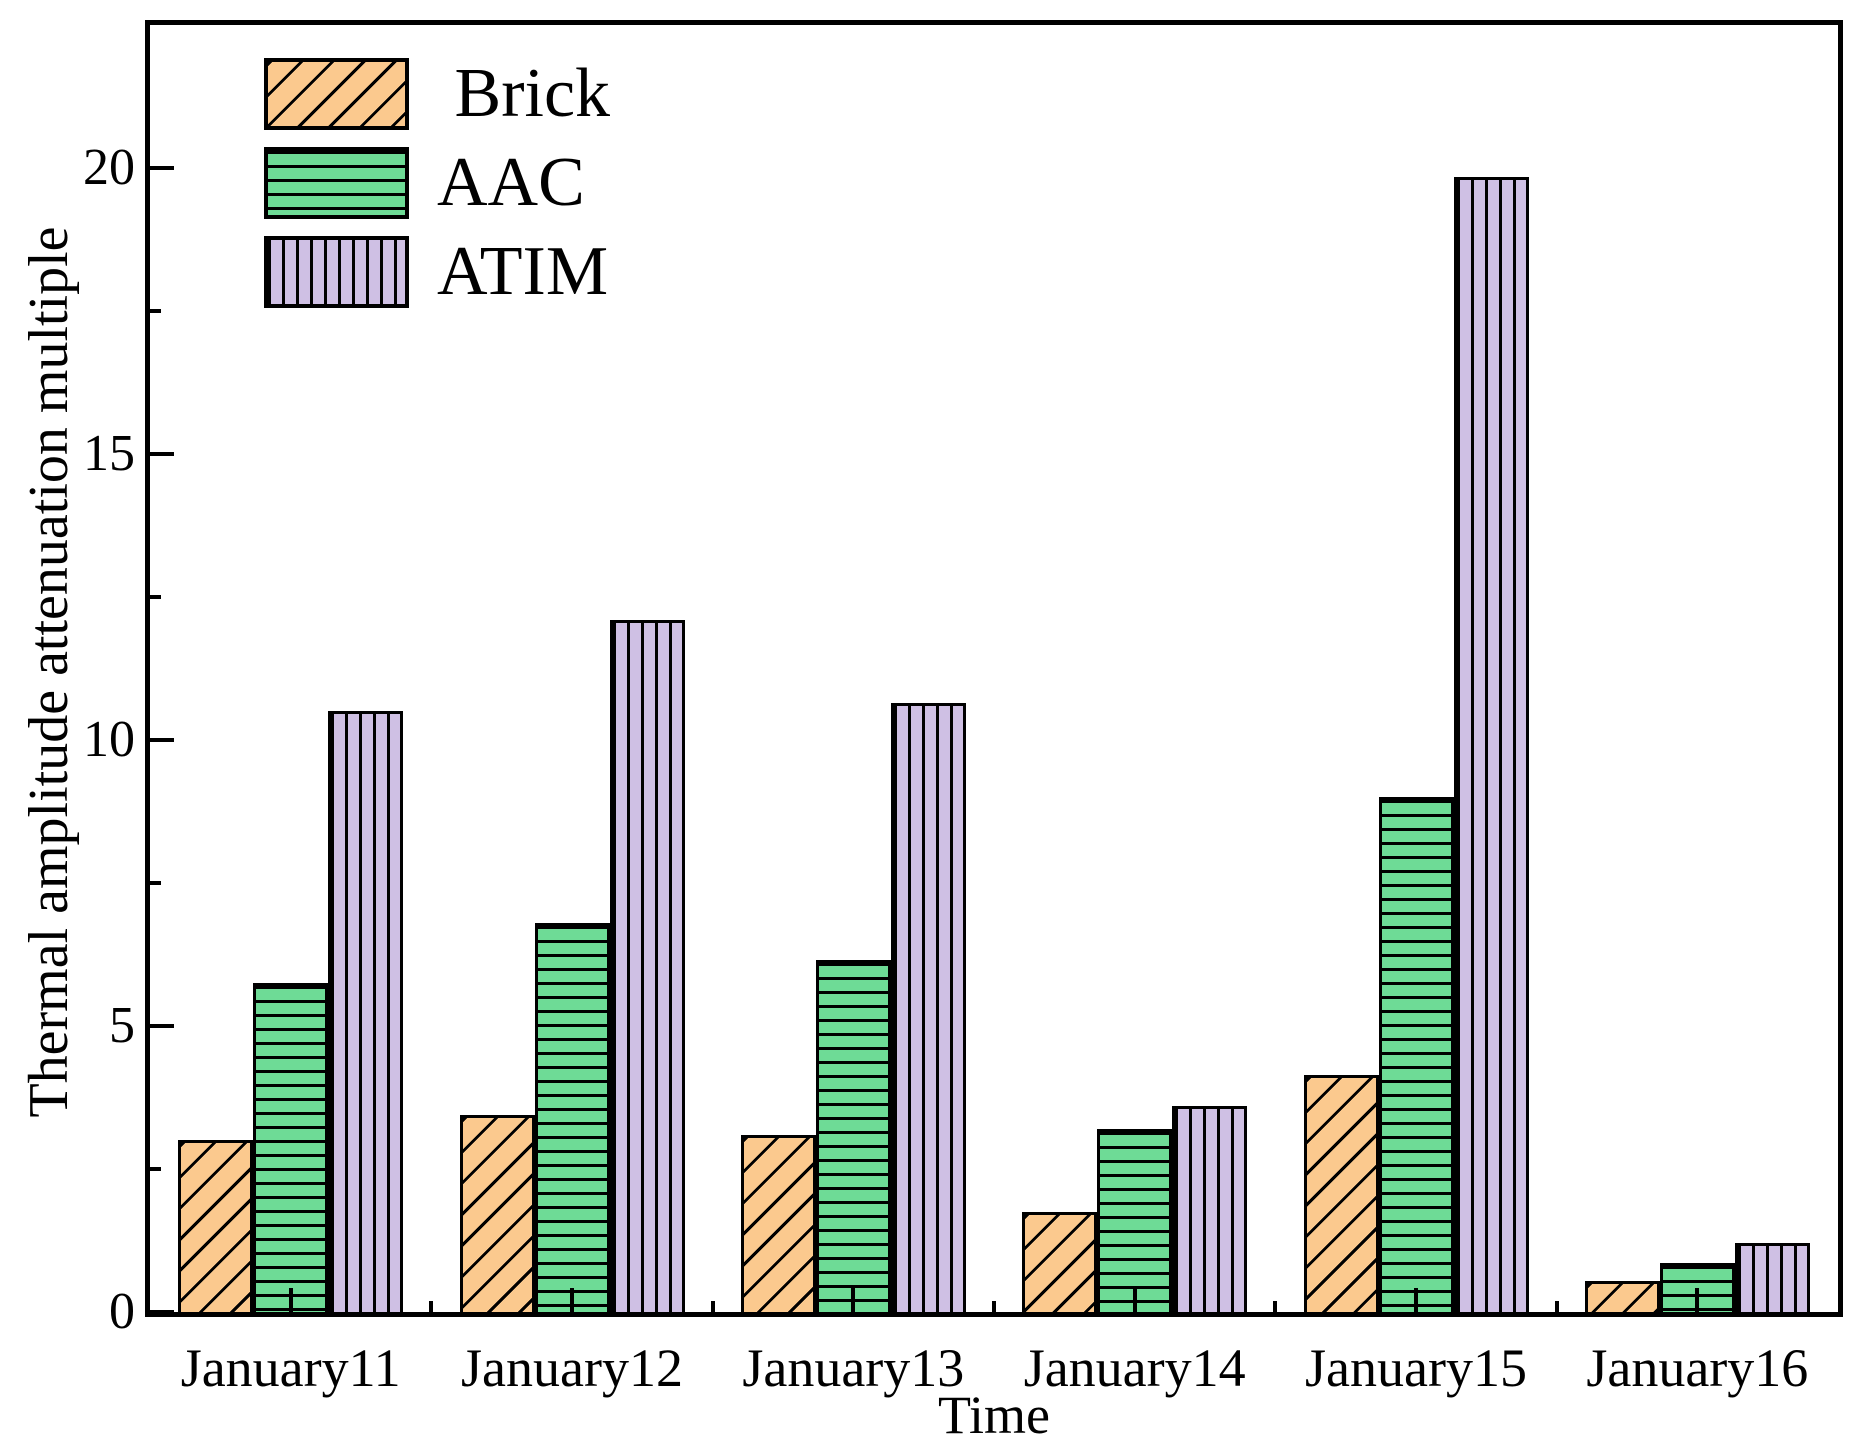 Image resolution: width=1864 pixels, height=1448 pixels. Describe the element at coordinates (1491, 744) in the screenshot. I see `bar-january15-atim` at that location.